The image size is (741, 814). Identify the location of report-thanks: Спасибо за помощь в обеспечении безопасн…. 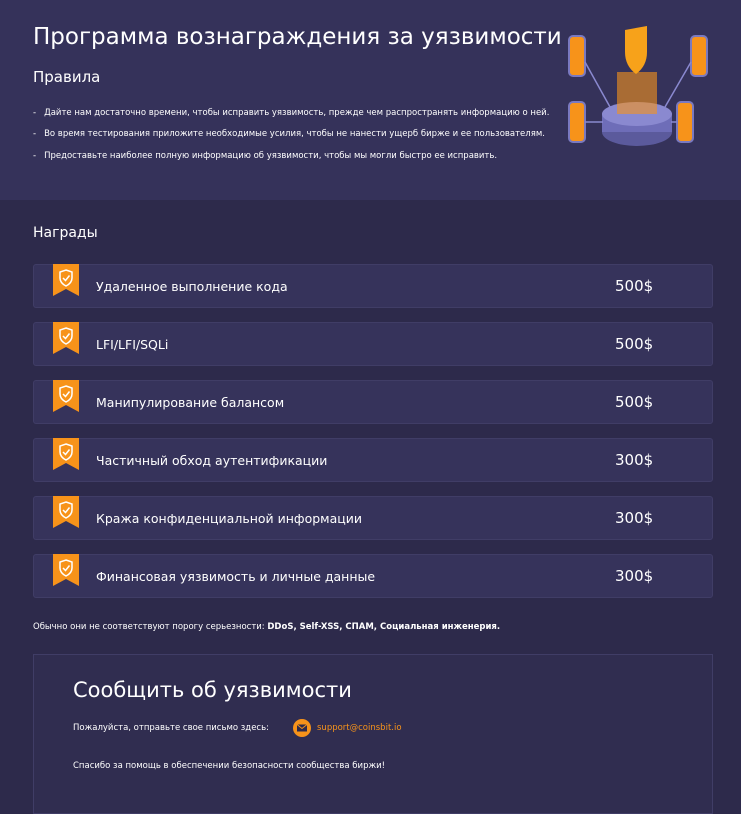
(229, 766).